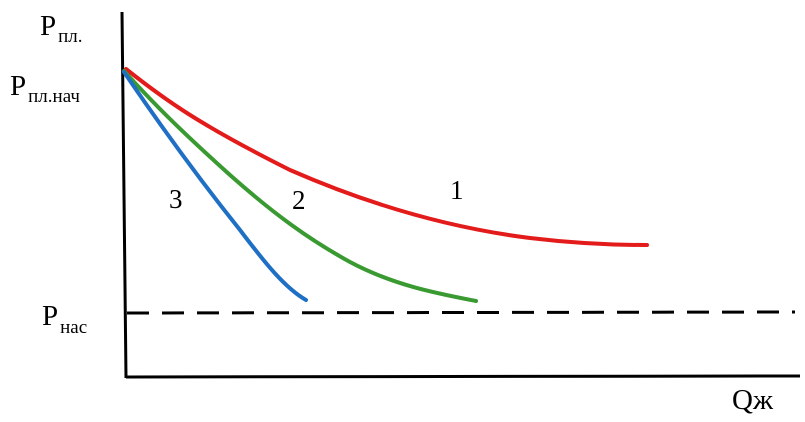 The height and width of the screenshot is (422, 805). Describe the element at coordinates (18, 86) in the screenshot. I see `initial-pressure-label-main: P` at that location.